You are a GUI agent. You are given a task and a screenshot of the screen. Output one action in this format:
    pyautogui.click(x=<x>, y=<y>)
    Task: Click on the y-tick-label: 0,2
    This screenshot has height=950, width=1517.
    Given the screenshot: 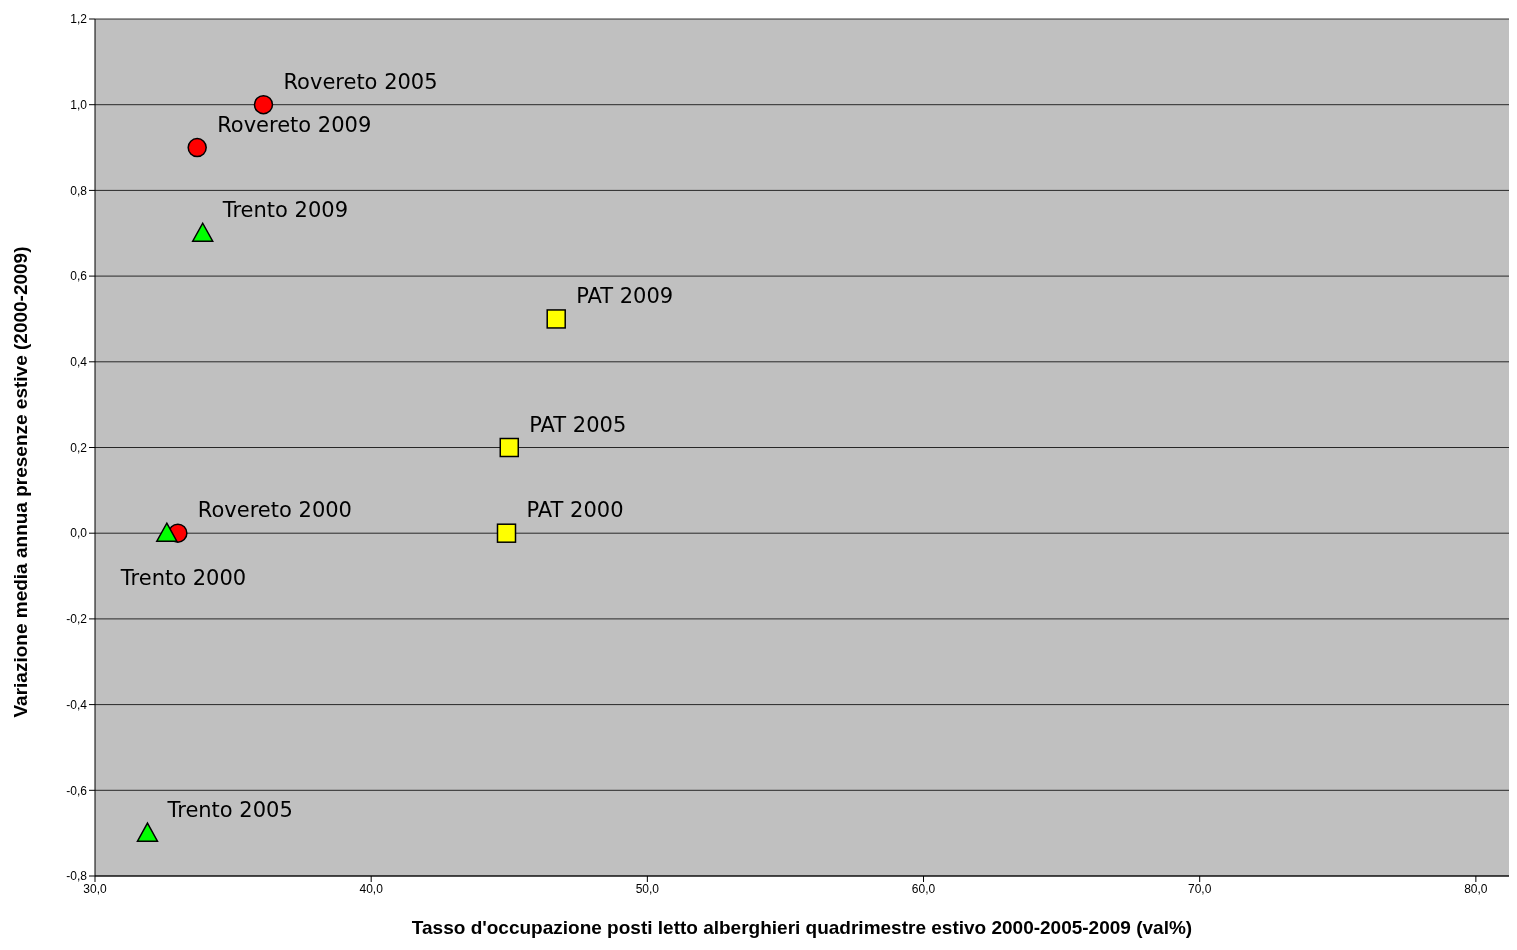 What is the action you would take?
    pyautogui.click(x=79, y=447)
    